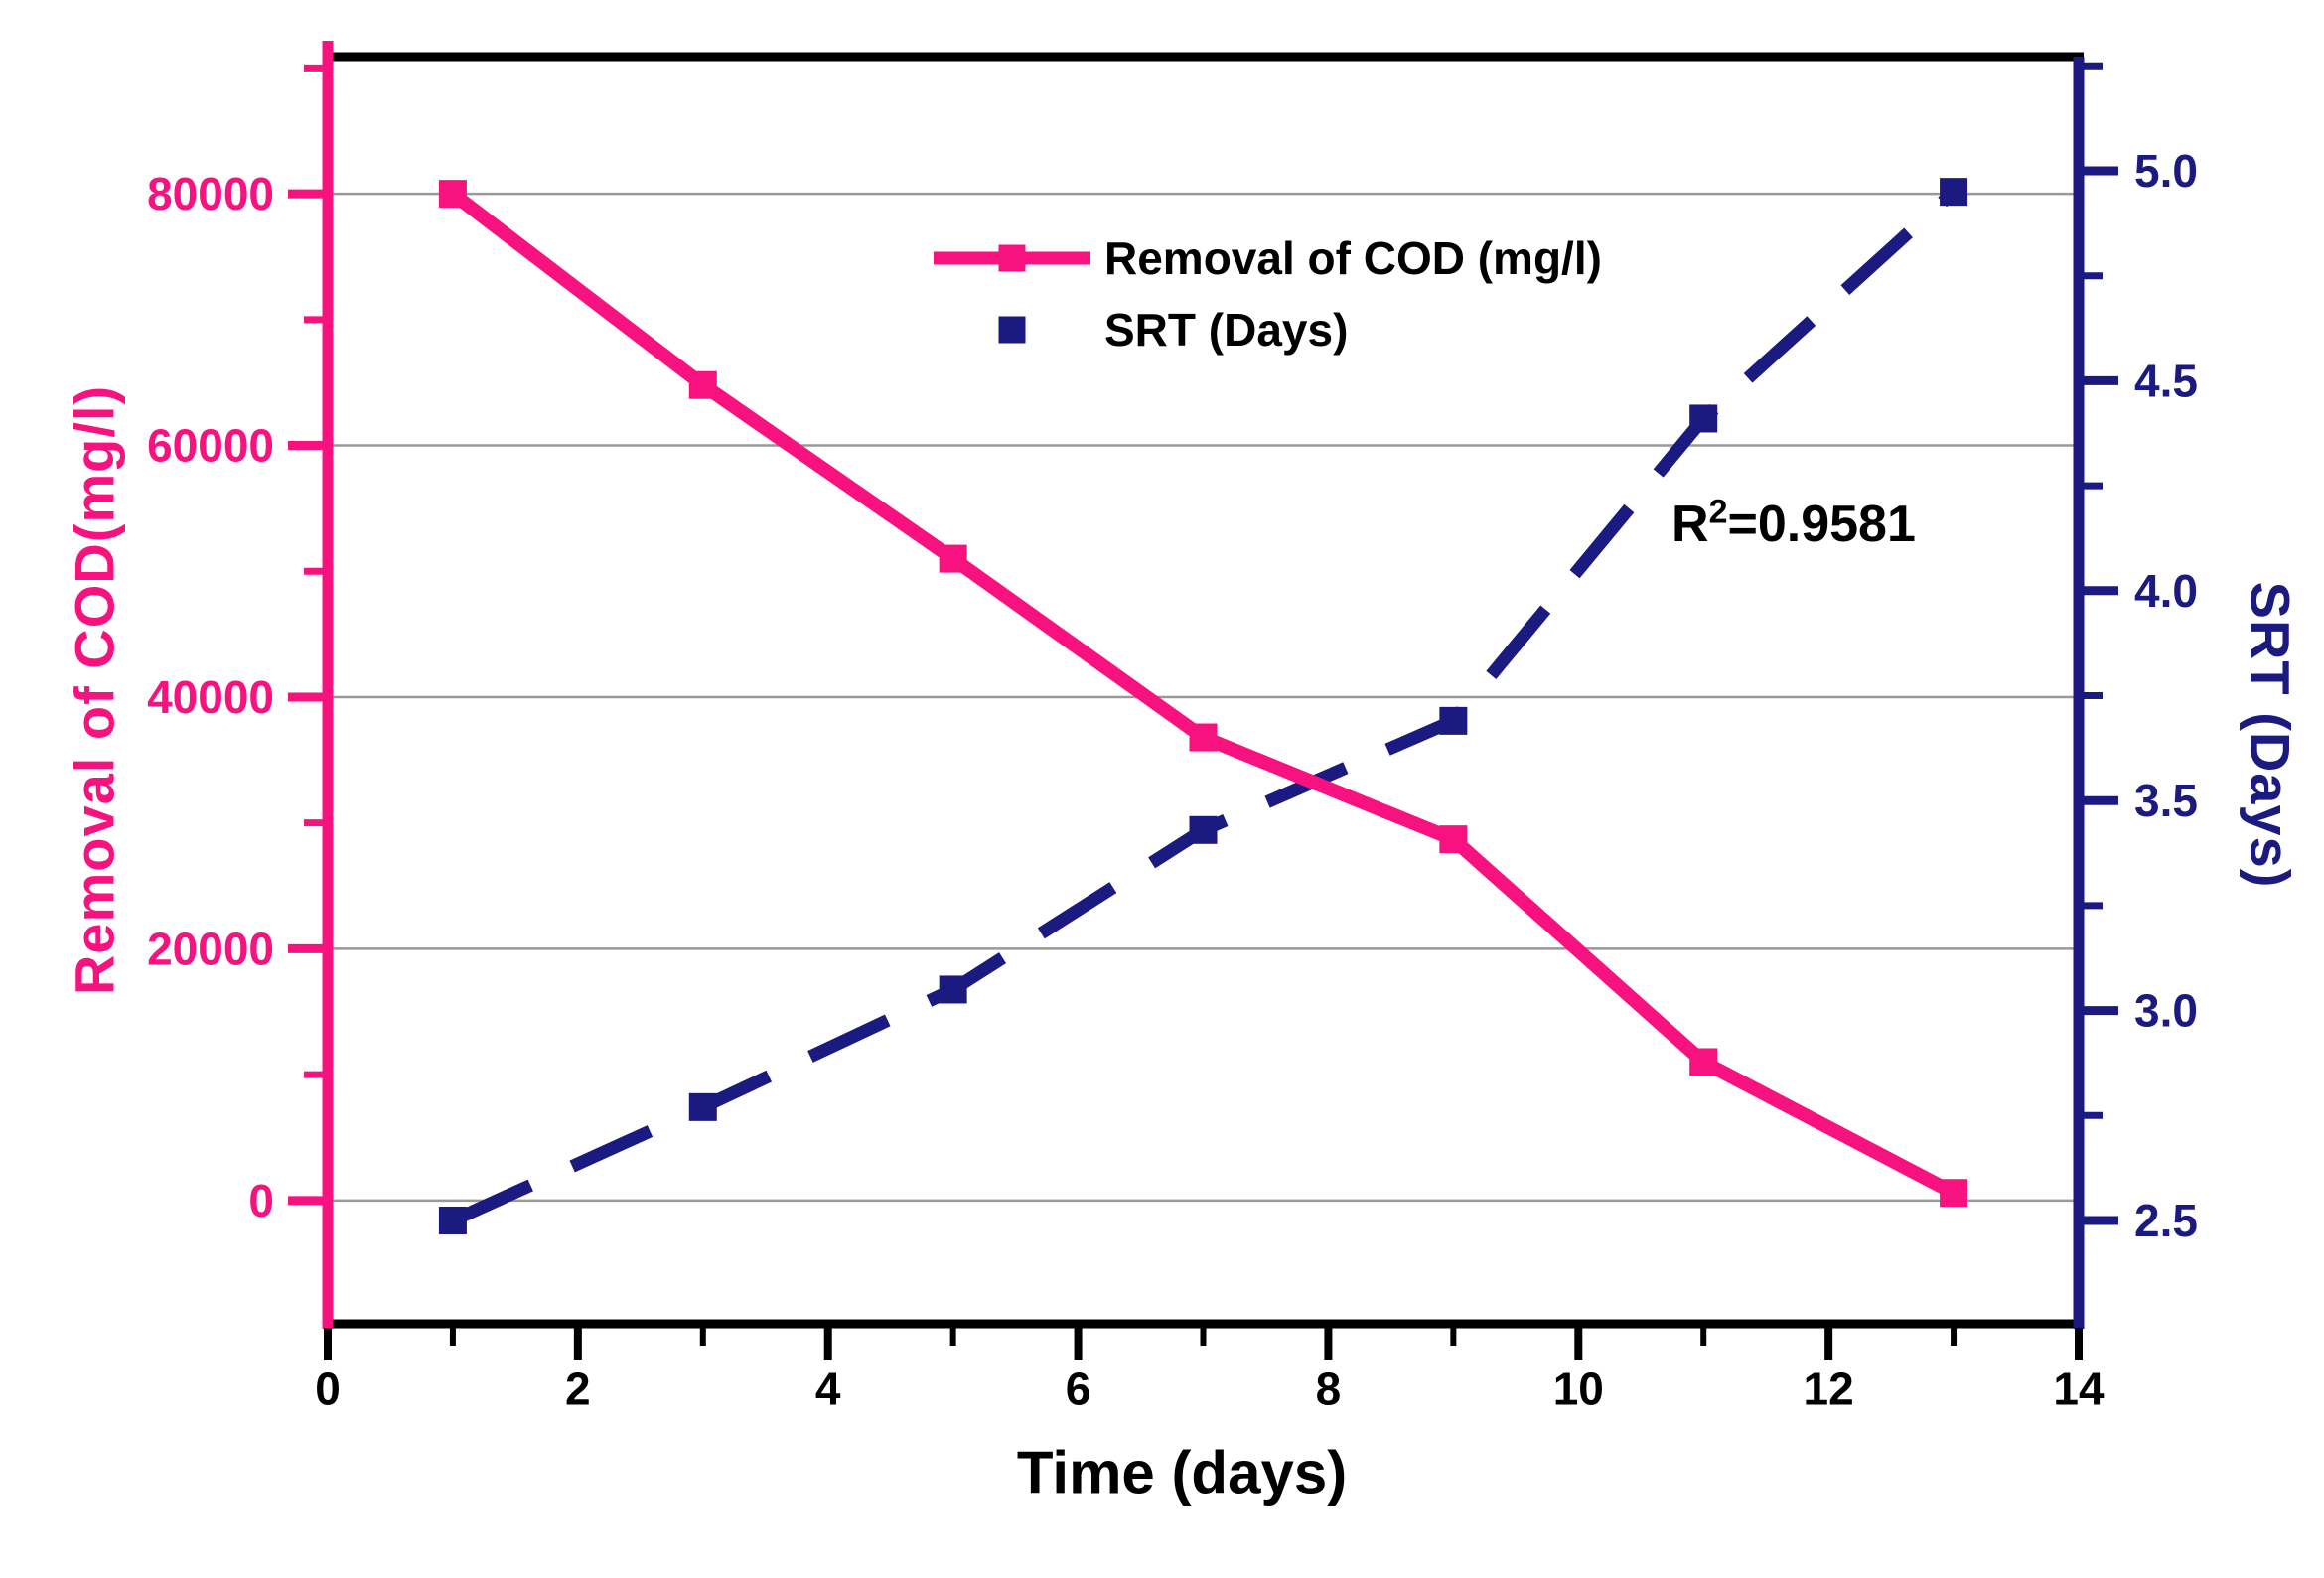 Image resolution: width=2324 pixels, height=1578 pixels. I want to click on x-axis-tick-label: 4, so click(828, 1389).